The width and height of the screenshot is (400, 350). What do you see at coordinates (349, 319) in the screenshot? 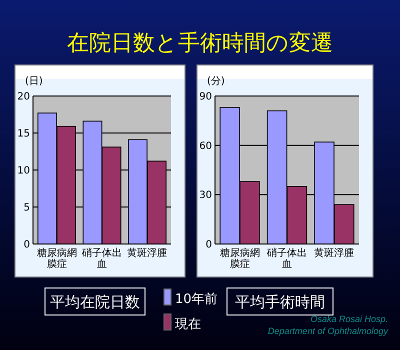
I see `text: Osaka Rosai Hosp.` at bounding box center [349, 319].